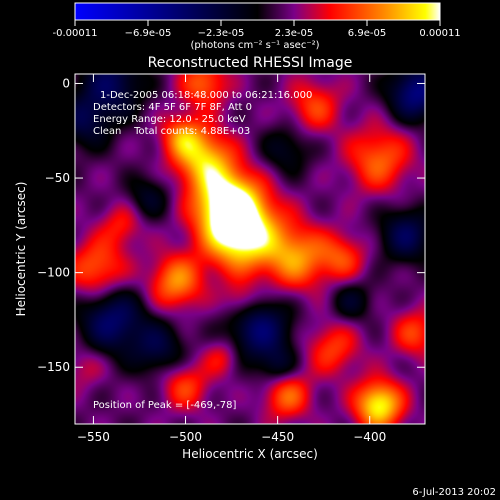 The width and height of the screenshot is (500, 500). I want to click on colorbar-bar, so click(257, 11).